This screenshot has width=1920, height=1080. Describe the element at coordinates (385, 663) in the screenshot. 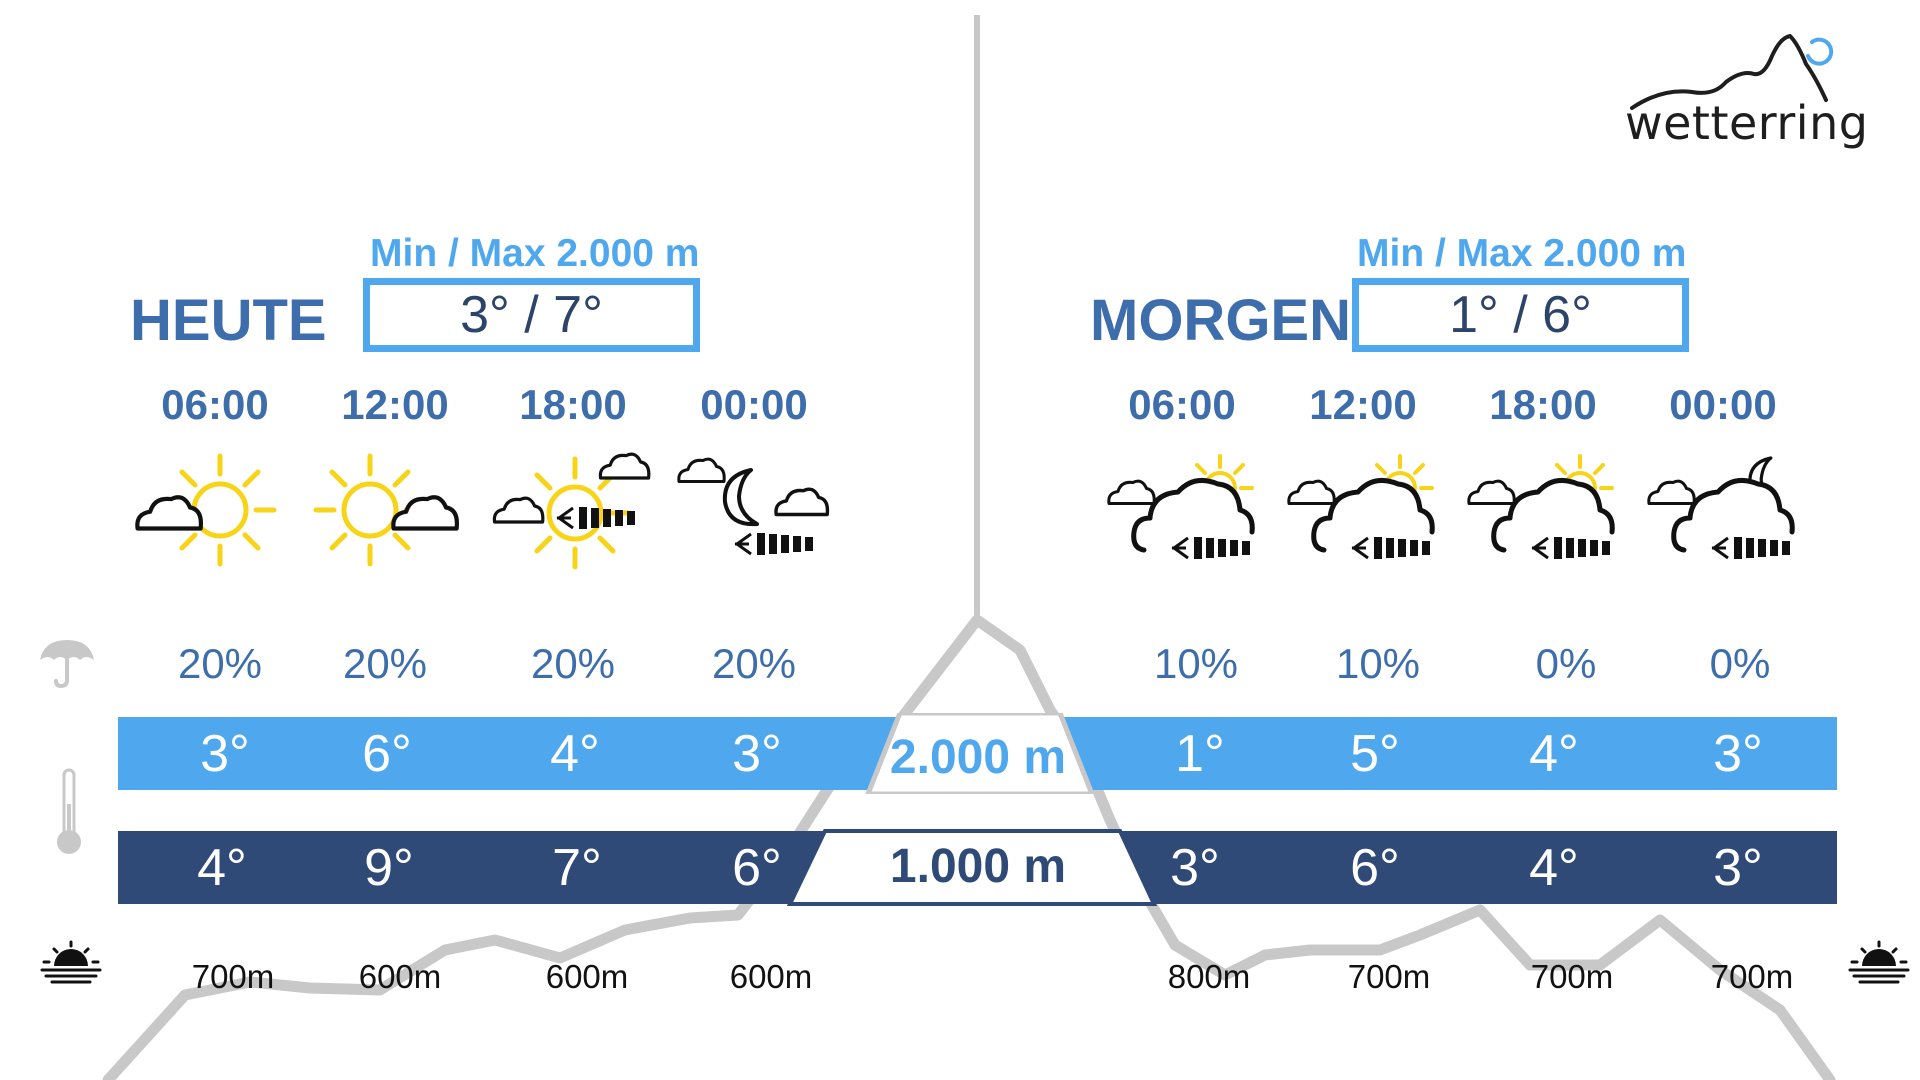

I see `precip-today-1200: 20%` at that location.